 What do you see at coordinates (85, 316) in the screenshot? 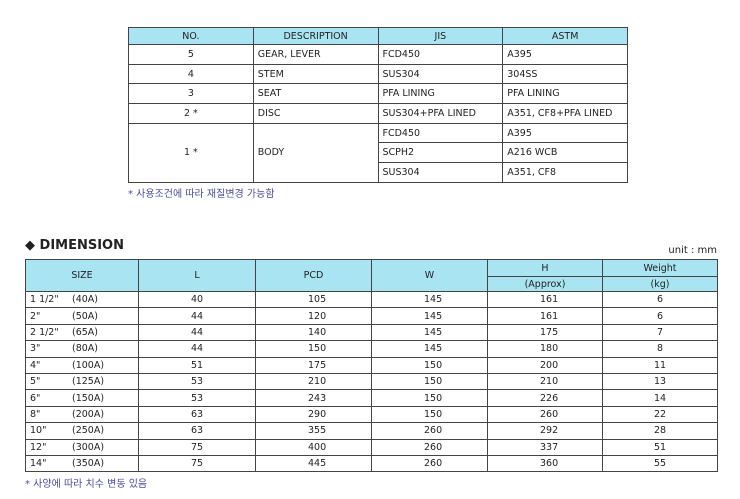
I see `size-dn: (50A)` at bounding box center [85, 316].